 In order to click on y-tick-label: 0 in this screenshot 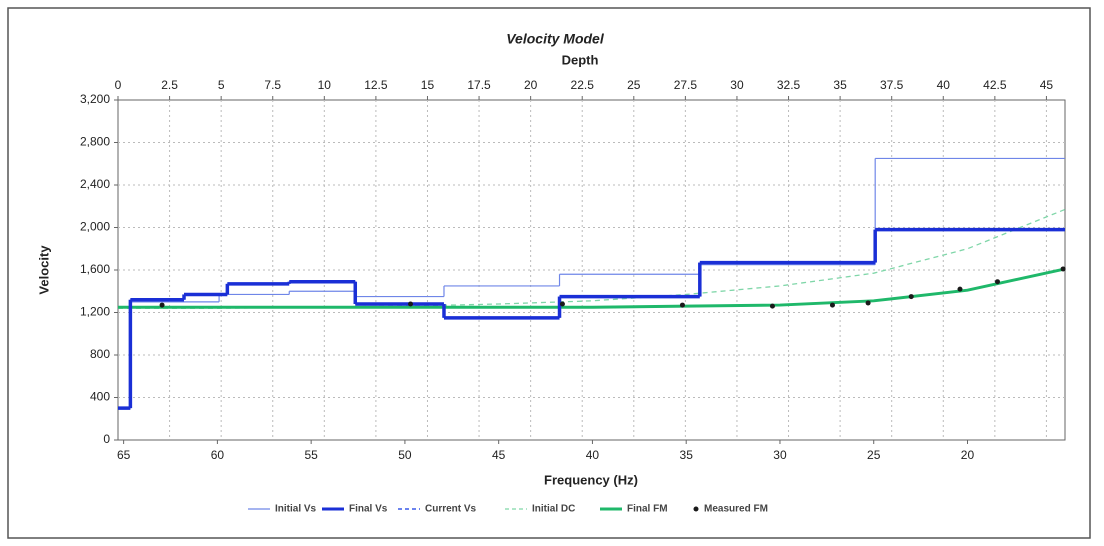, I will do `click(106, 439)`.